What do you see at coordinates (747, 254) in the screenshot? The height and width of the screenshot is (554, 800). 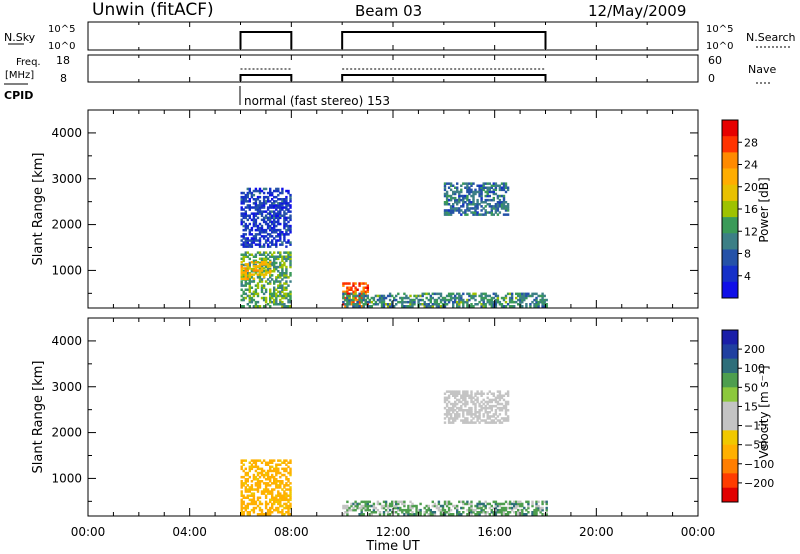 I see `colorbar-tick-label: 8` at bounding box center [747, 254].